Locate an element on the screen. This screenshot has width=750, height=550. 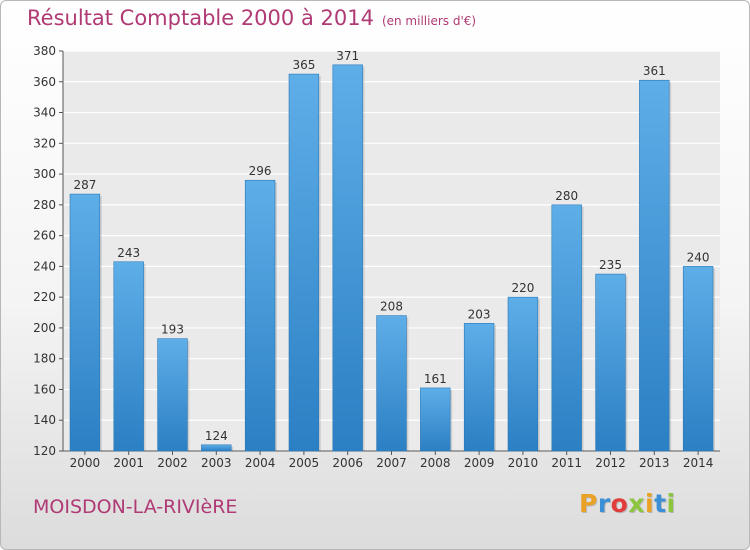
y-tick-label: 160 is located at coordinates (44, 389).